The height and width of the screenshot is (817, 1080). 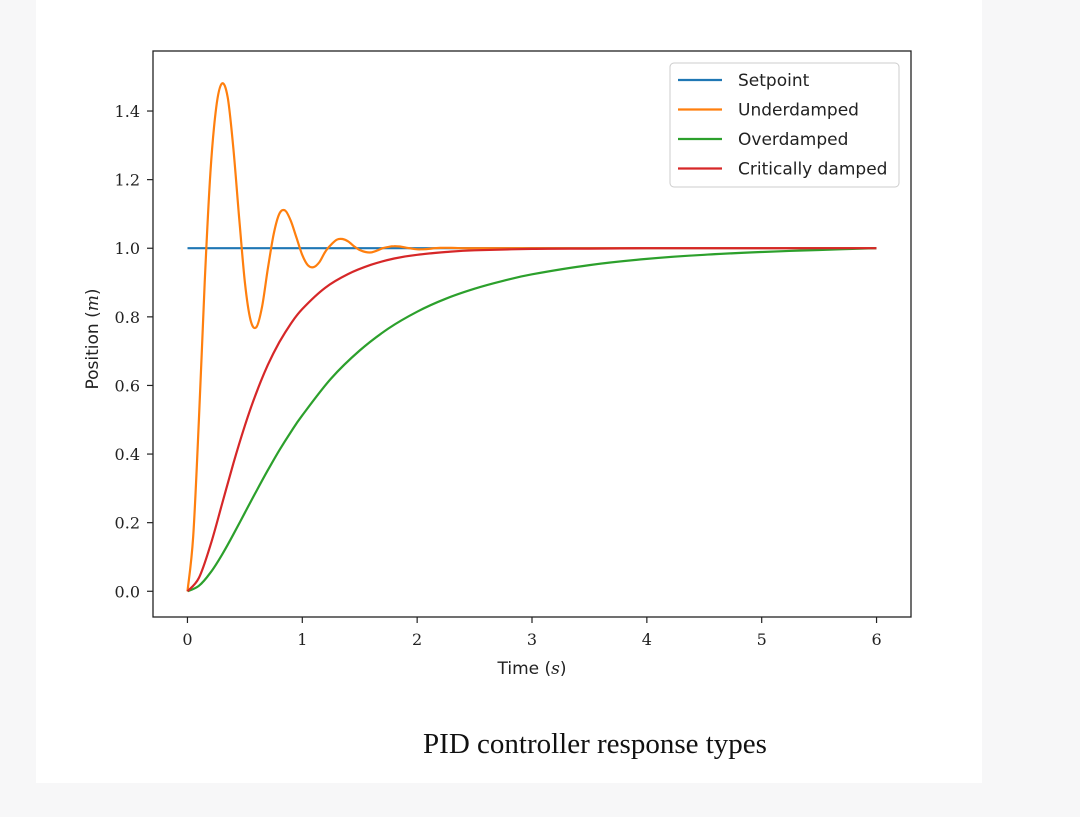 I want to click on y-axis-label: Position (m), so click(x=93, y=339).